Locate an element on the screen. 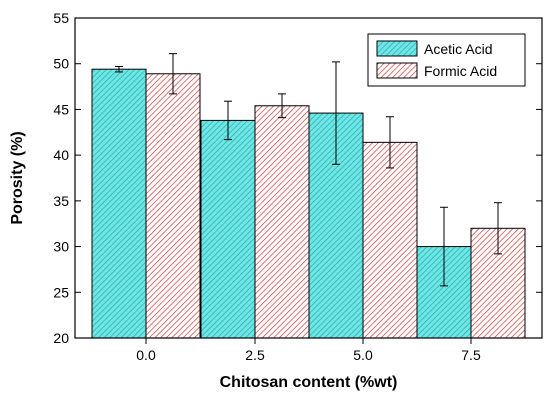 This screenshot has width=550, height=400. y-tick-label: 20 is located at coordinates (61, 338).